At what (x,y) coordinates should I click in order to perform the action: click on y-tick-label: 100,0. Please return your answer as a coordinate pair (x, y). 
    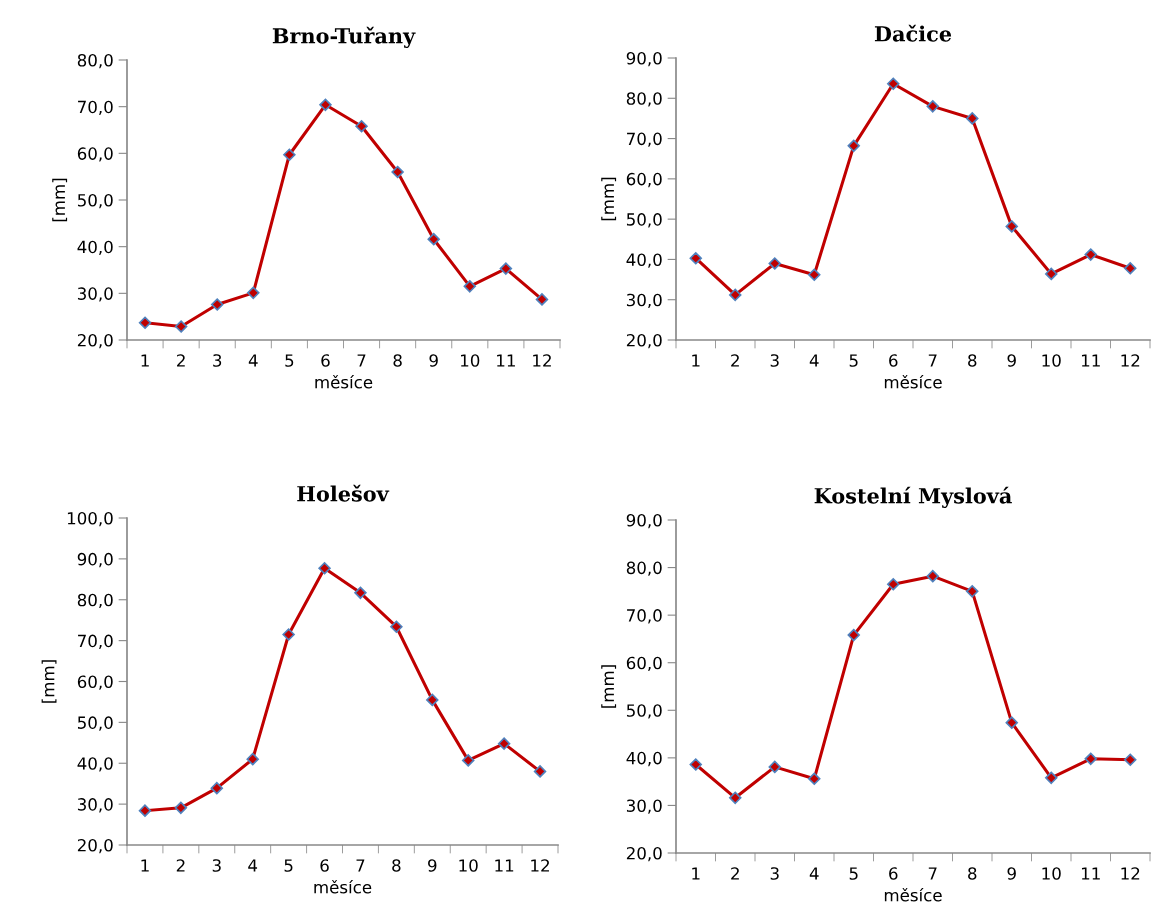
    Looking at the image, I should click on (90, 519).